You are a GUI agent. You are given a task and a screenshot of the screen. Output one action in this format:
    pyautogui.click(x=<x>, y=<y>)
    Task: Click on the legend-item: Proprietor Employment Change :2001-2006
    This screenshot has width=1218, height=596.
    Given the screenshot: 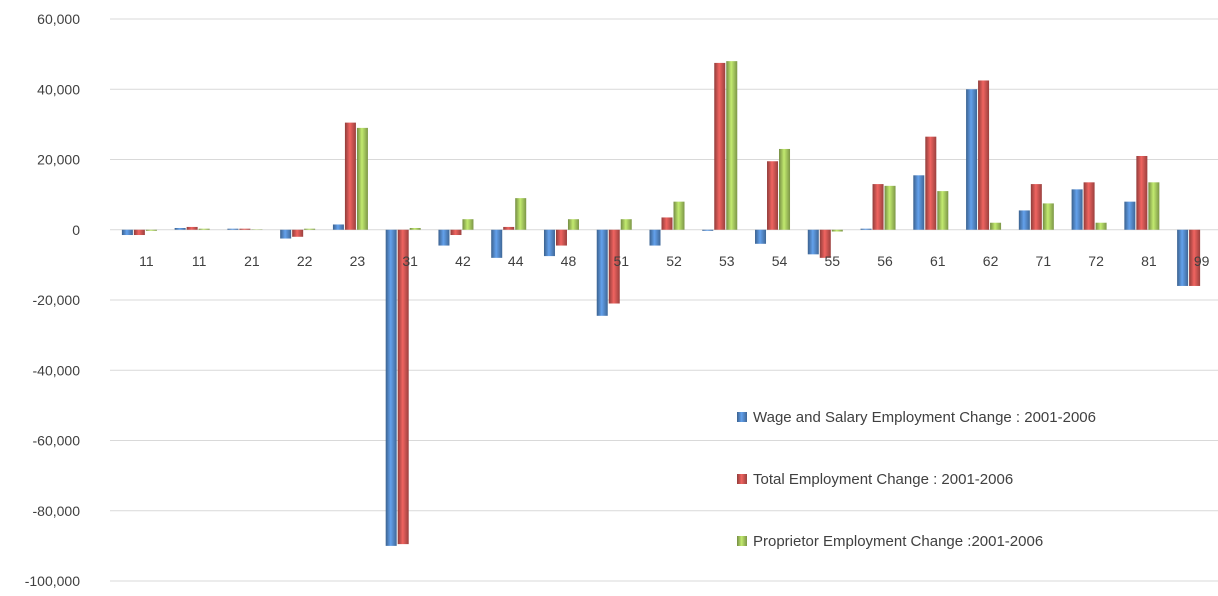 What is the action you would take?
    pyautogui.click(x=890, y=541)
    